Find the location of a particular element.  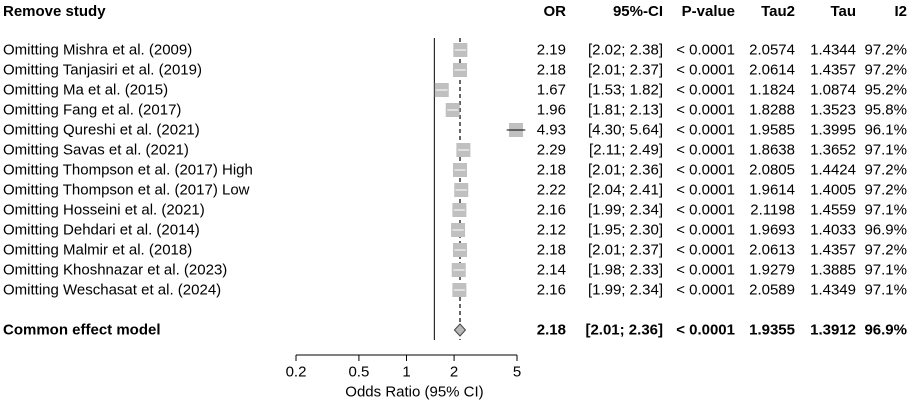

header-tau2: Tau2 is located at coordinates (778, 11).